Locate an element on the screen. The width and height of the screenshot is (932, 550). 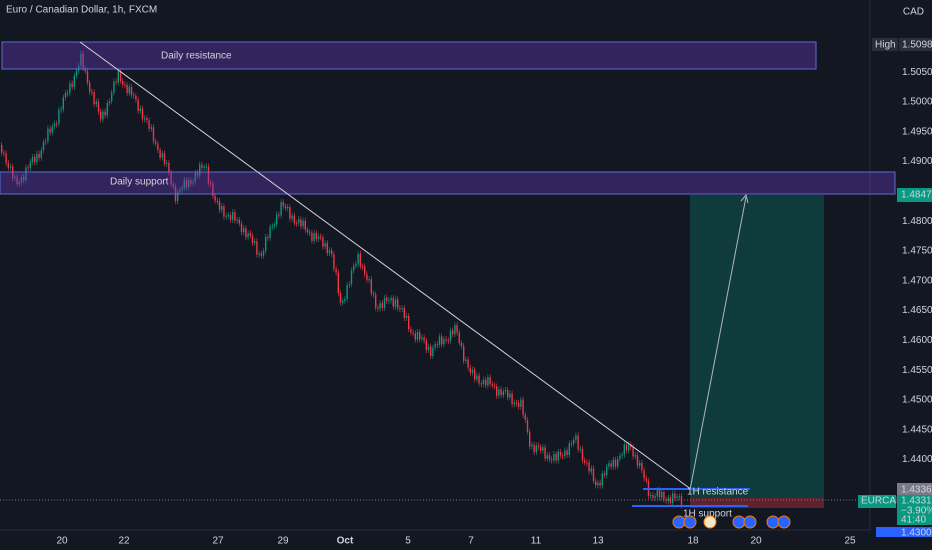
price-label: 1.44000 is located at coordinates (917, 459).